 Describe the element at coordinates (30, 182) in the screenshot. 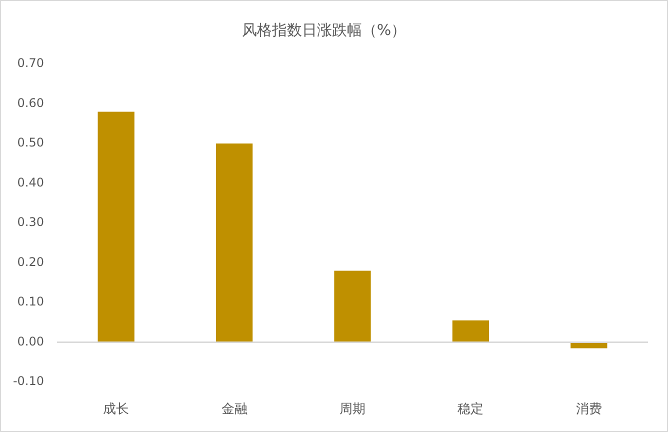

I see `y-tick-label: 0.40` at that location.